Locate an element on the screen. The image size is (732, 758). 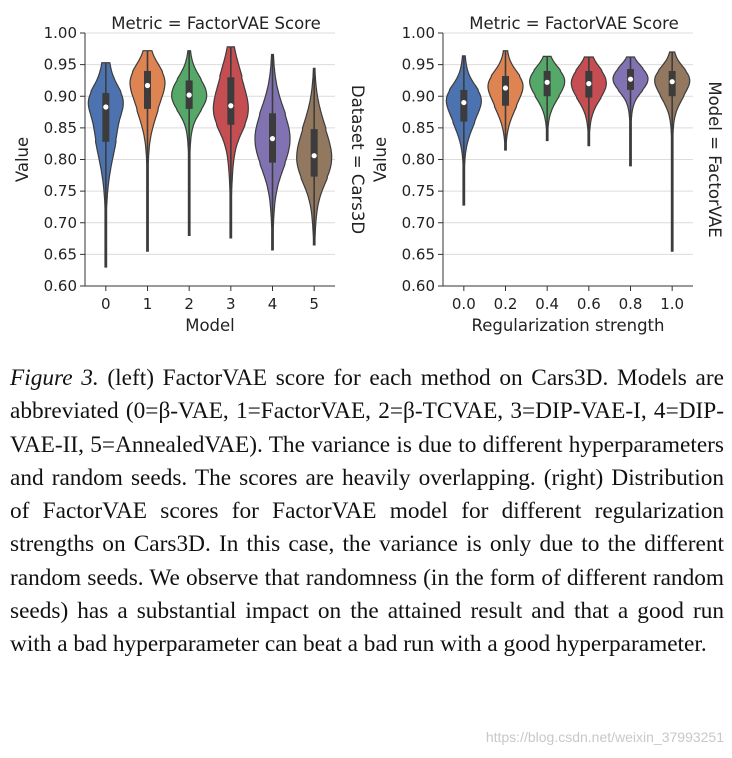
x-tick-label: 5 is located at coordinates (314, 304).